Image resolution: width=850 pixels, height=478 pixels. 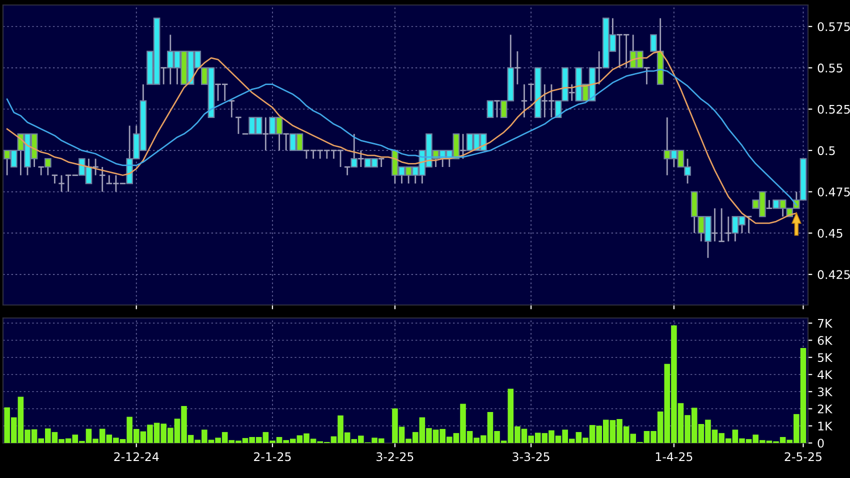 What do you see at coordinates (821, 443) in the screenshot?
I see `y-tick-label: 0` at bounding box center [821, 443].